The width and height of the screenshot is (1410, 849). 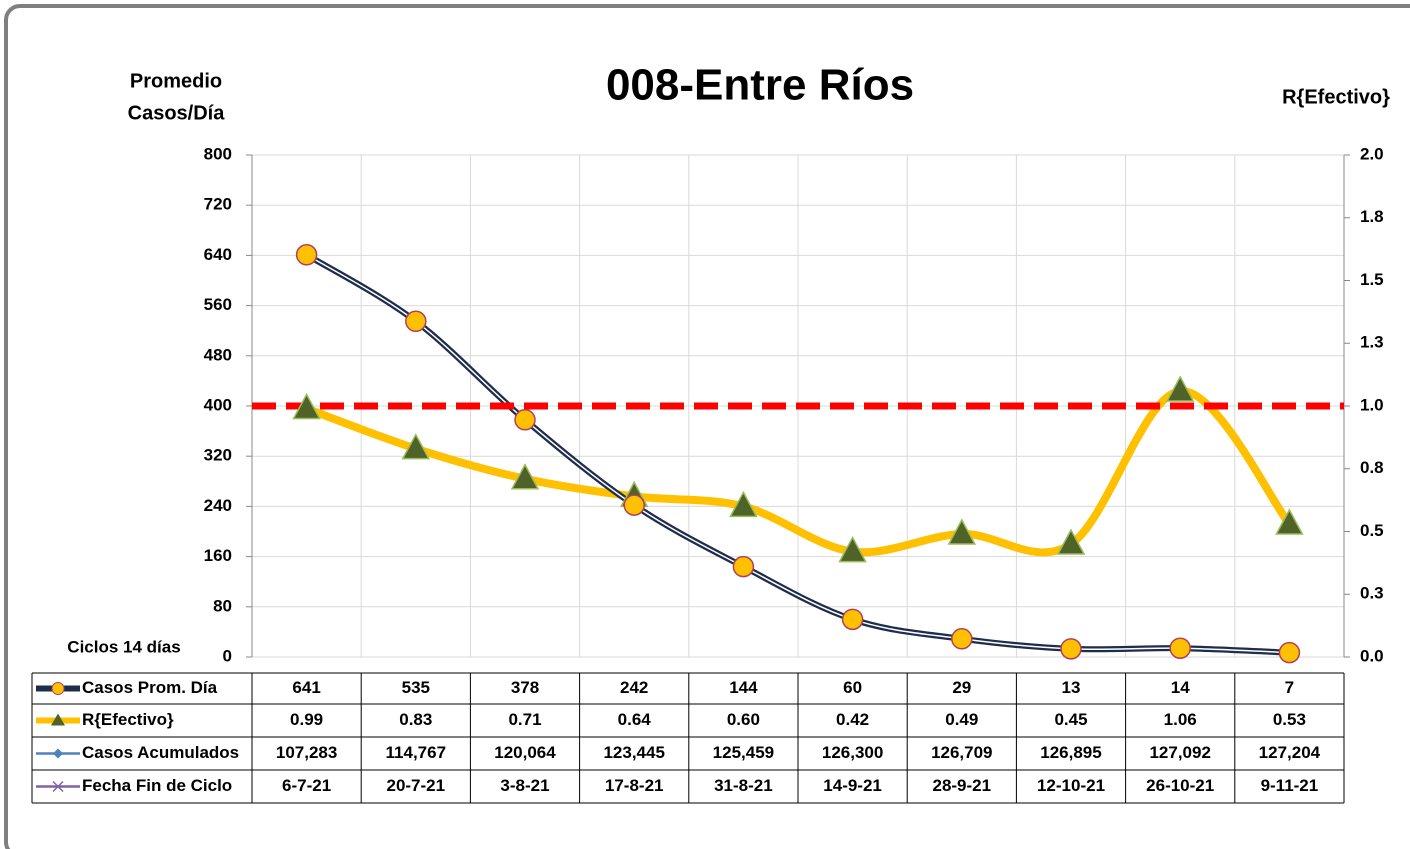 What do you see at coordinates (799, 471) in the screenshot?
I see `series-line` at bounding box center [799, 471].